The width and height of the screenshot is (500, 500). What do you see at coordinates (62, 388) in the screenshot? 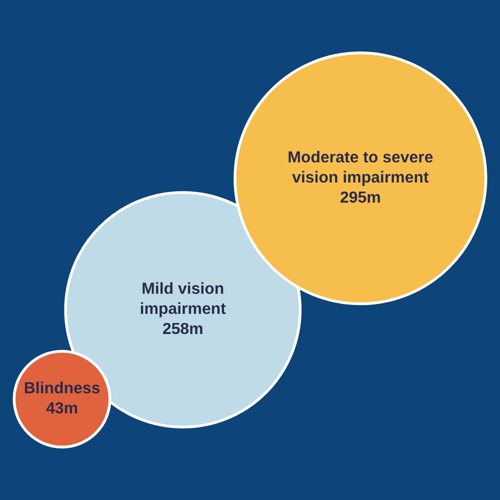
I see `category-label: Blindness` at bounding box center [62, 388].